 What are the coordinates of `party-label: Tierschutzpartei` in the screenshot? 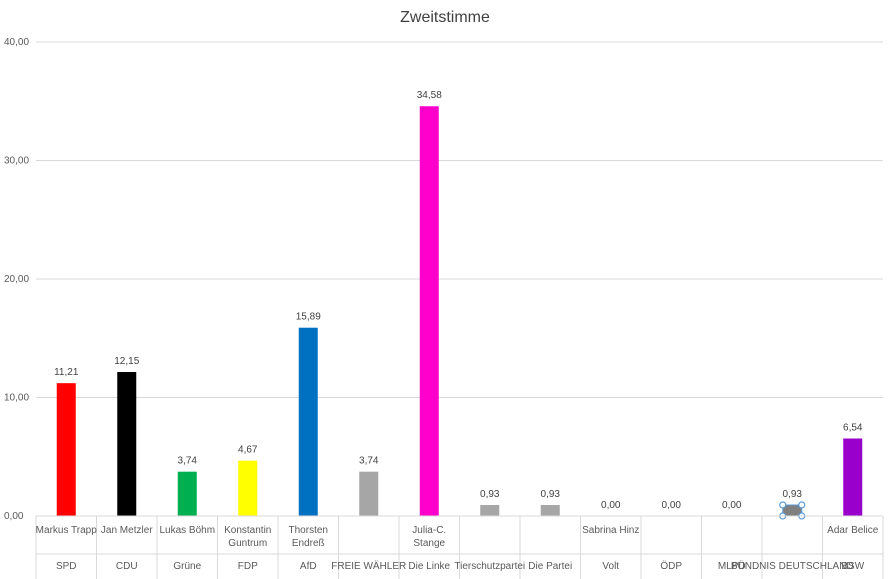 It's located at (489, 566).